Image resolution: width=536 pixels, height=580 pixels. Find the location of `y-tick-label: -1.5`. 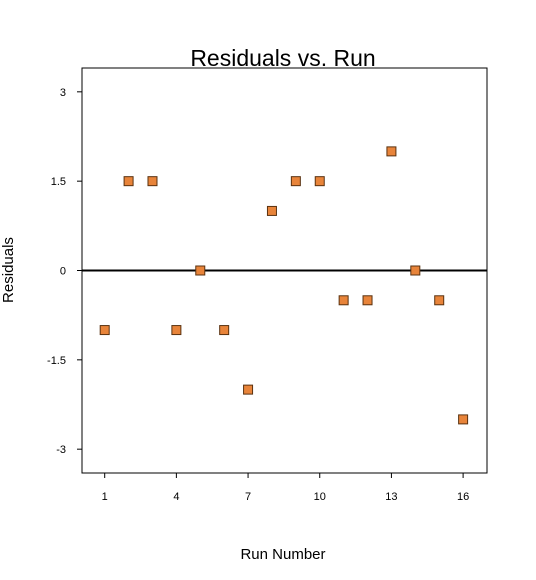

y-tick-label: -1.5 is located at coordinates (56, 361).